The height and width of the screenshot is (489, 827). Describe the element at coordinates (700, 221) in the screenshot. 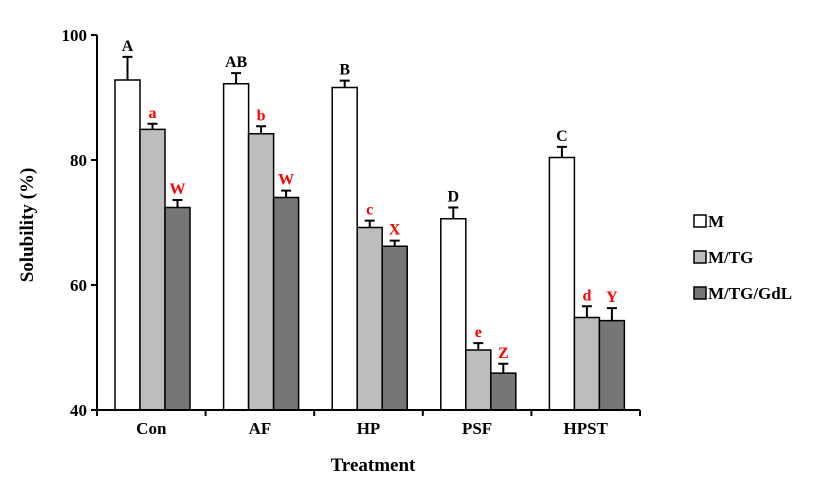

I see `legend-swatch-M` at that location.